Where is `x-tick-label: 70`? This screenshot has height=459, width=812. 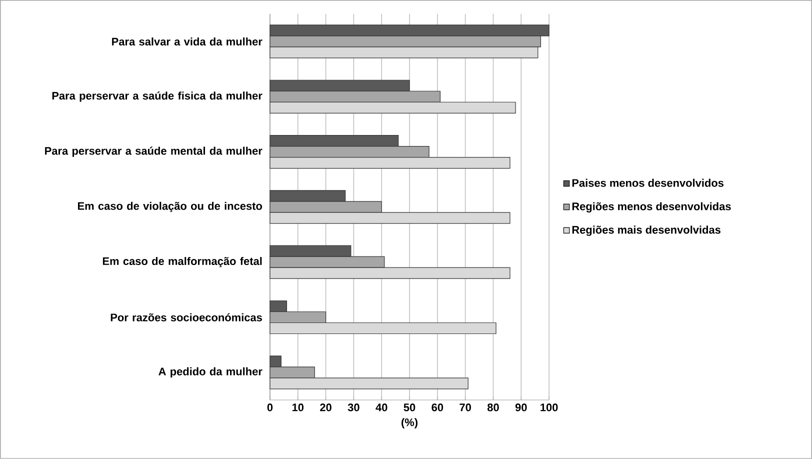 x-tick-label: 70 is located at coordinates (465, 408).